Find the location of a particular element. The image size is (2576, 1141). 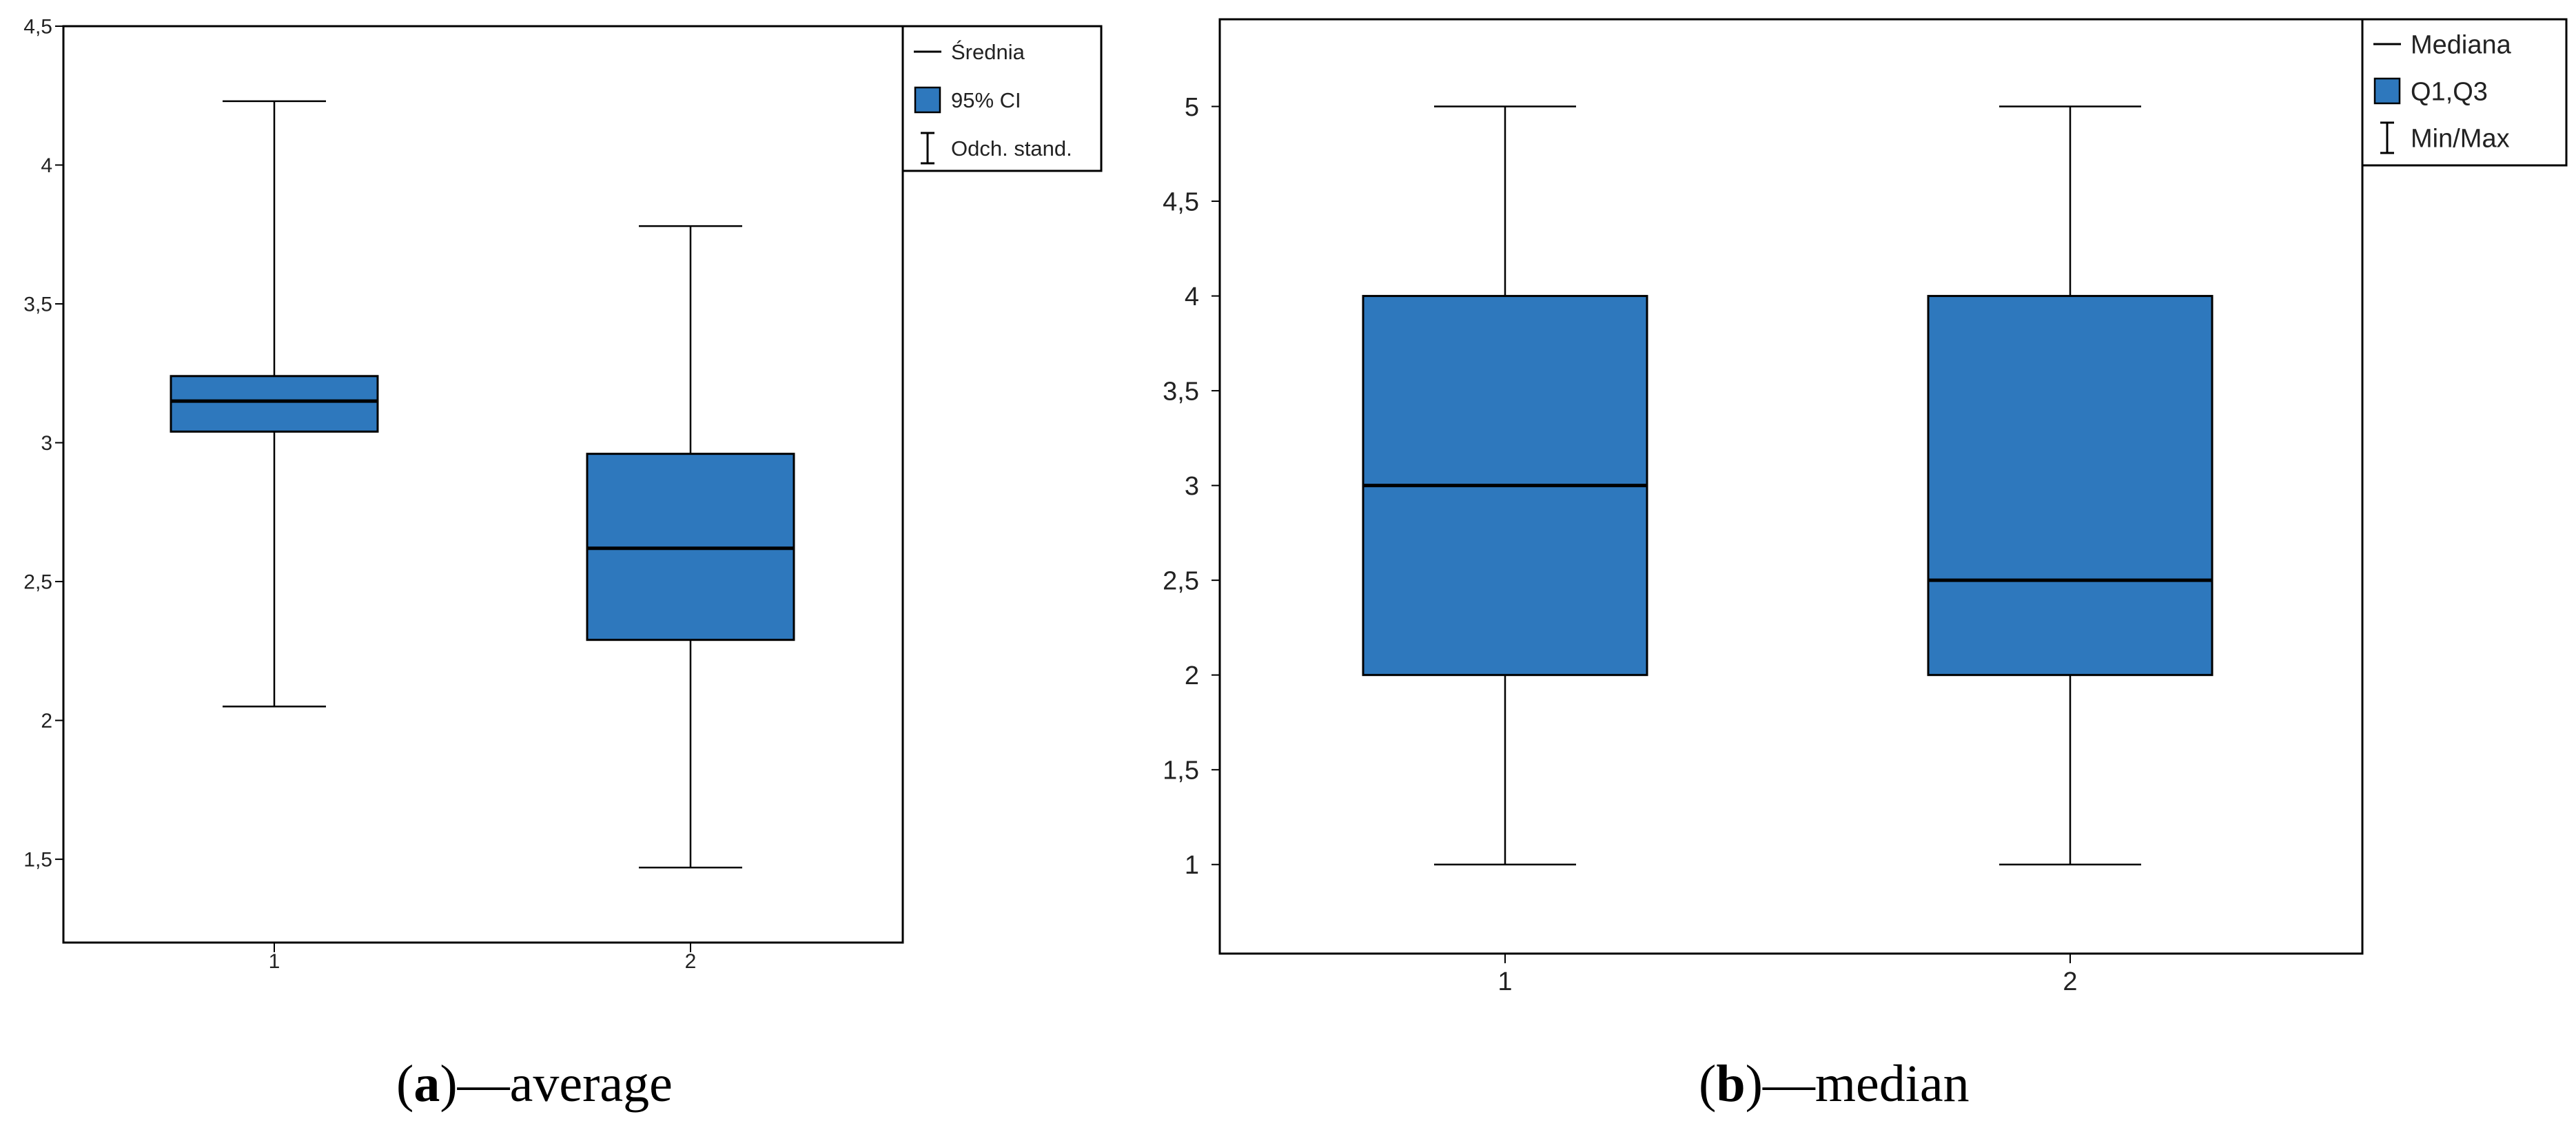

legend-label: Min/Max is located at coordinates (2460, 138).